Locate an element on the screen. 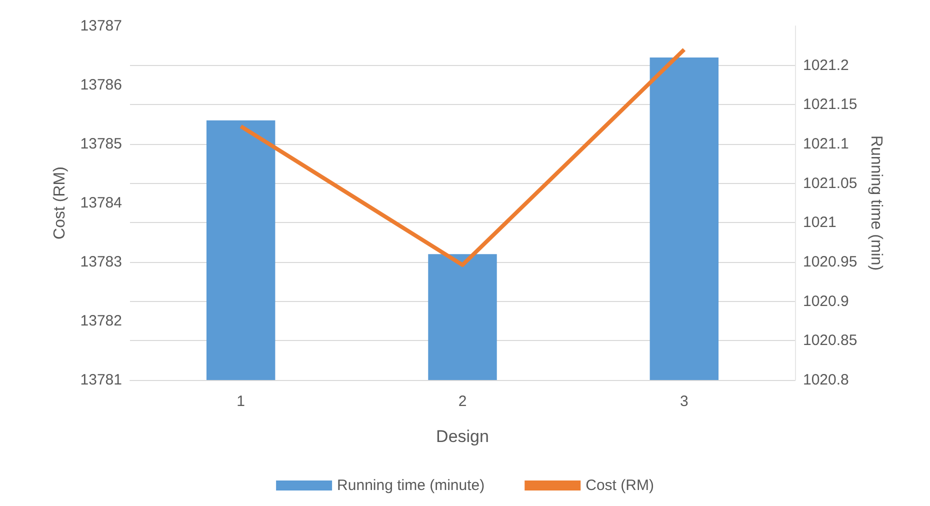 This screenshot has width=930, height=506. y2-tick-label: 1021.15 is located at coordinates (830, 105).